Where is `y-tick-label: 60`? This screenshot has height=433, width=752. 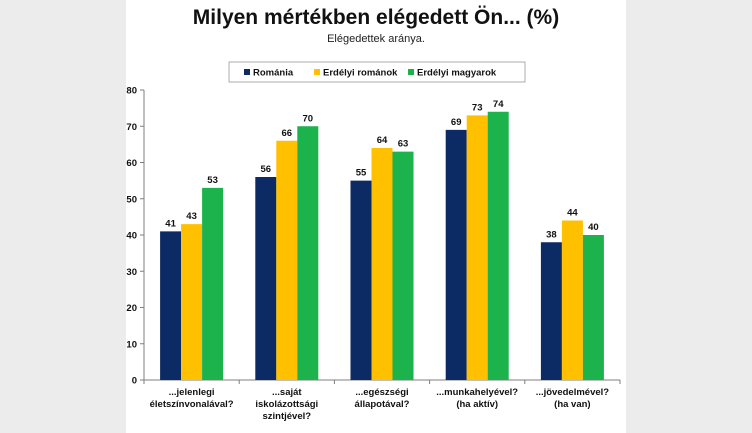
y-tick-label: 60 is located at coordinates (131, 163).